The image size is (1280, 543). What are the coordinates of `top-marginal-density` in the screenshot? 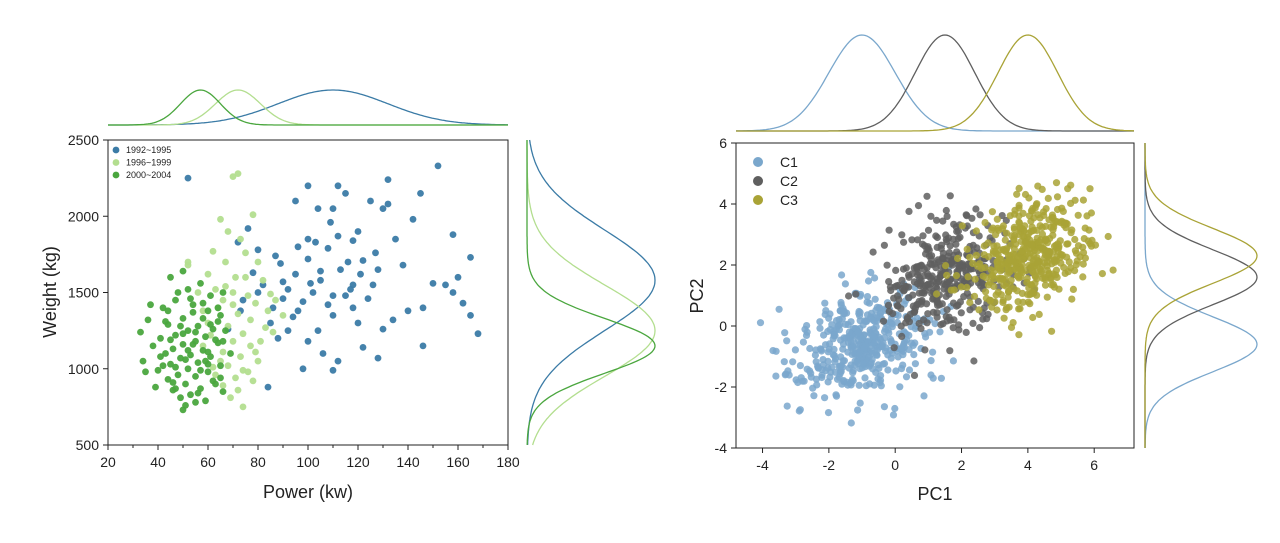 It's located at (308, 107).